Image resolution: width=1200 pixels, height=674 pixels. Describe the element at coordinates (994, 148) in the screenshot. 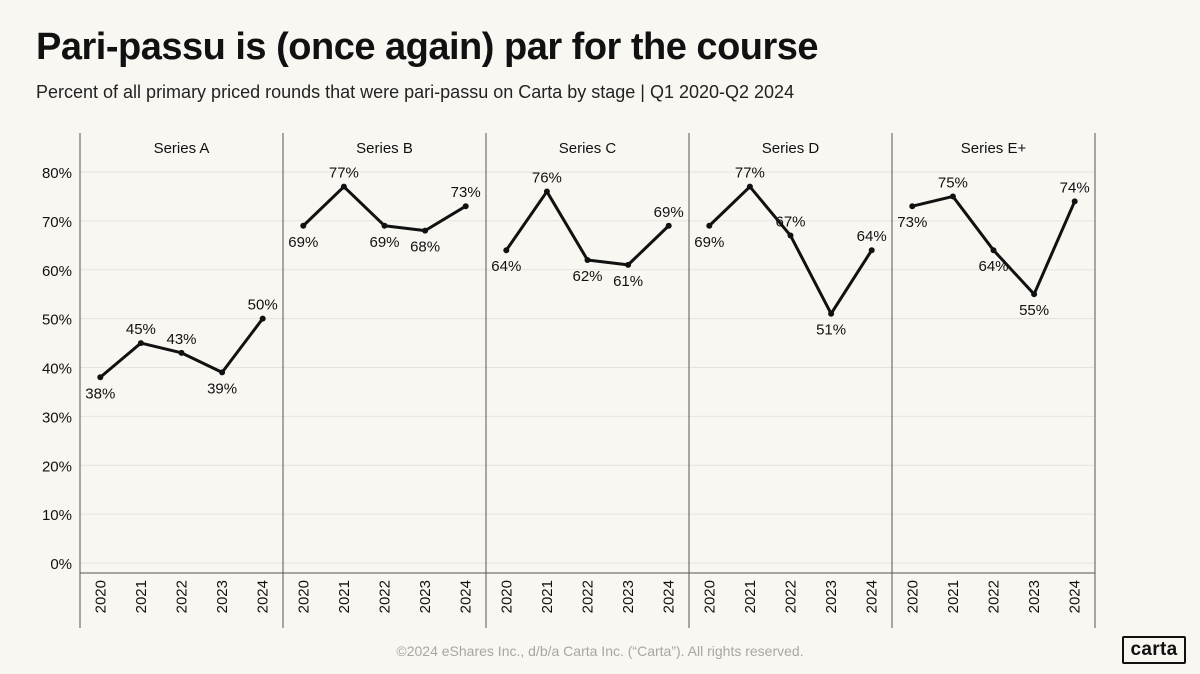

I see `panel-header: Series E+` at that location.